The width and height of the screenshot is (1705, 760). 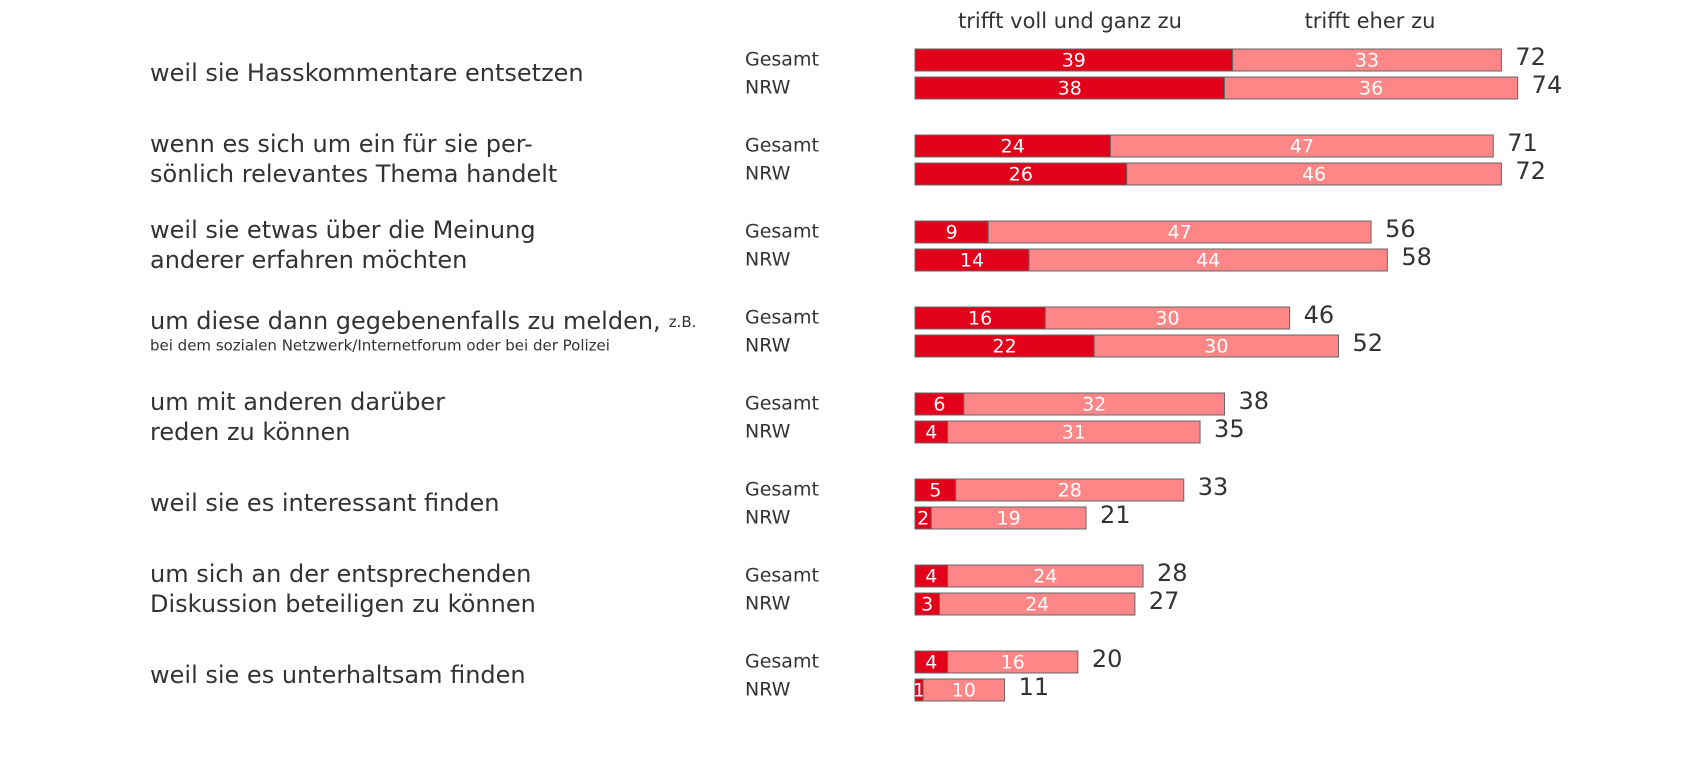 What do you see at coordinates (325, 503) in the screenshot?
I see `category-label: weil sie es interessant finden` at bounding box center [325, 503].